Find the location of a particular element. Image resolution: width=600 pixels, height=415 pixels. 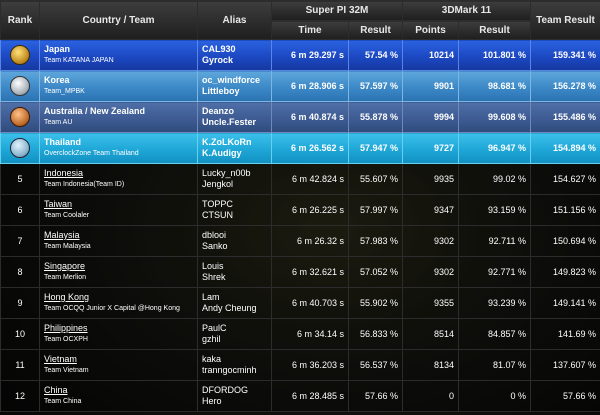

rank-cell: 5 is located at coordinates (20, 179).